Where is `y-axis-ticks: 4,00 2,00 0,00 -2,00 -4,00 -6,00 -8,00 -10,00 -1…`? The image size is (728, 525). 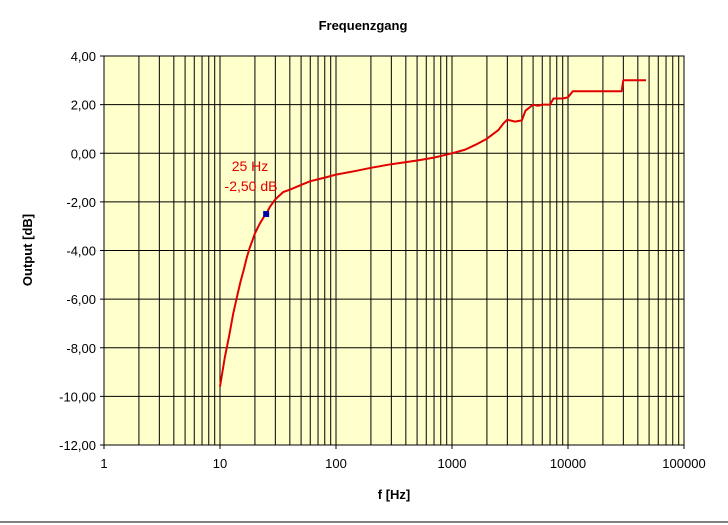 y-axis-ticks: 4,00 2,00 0,00 -2,00 -4,00 -6,00 -8,00 -10,00 -1… is located at coordinates (81, 251).